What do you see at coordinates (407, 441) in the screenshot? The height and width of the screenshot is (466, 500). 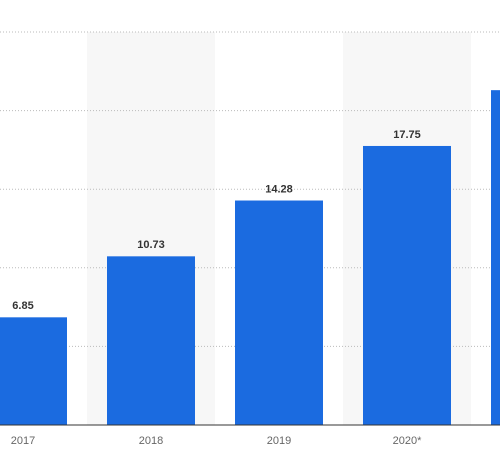 I see `x-tick-label: 2020*` at bounding box center [407, 441].